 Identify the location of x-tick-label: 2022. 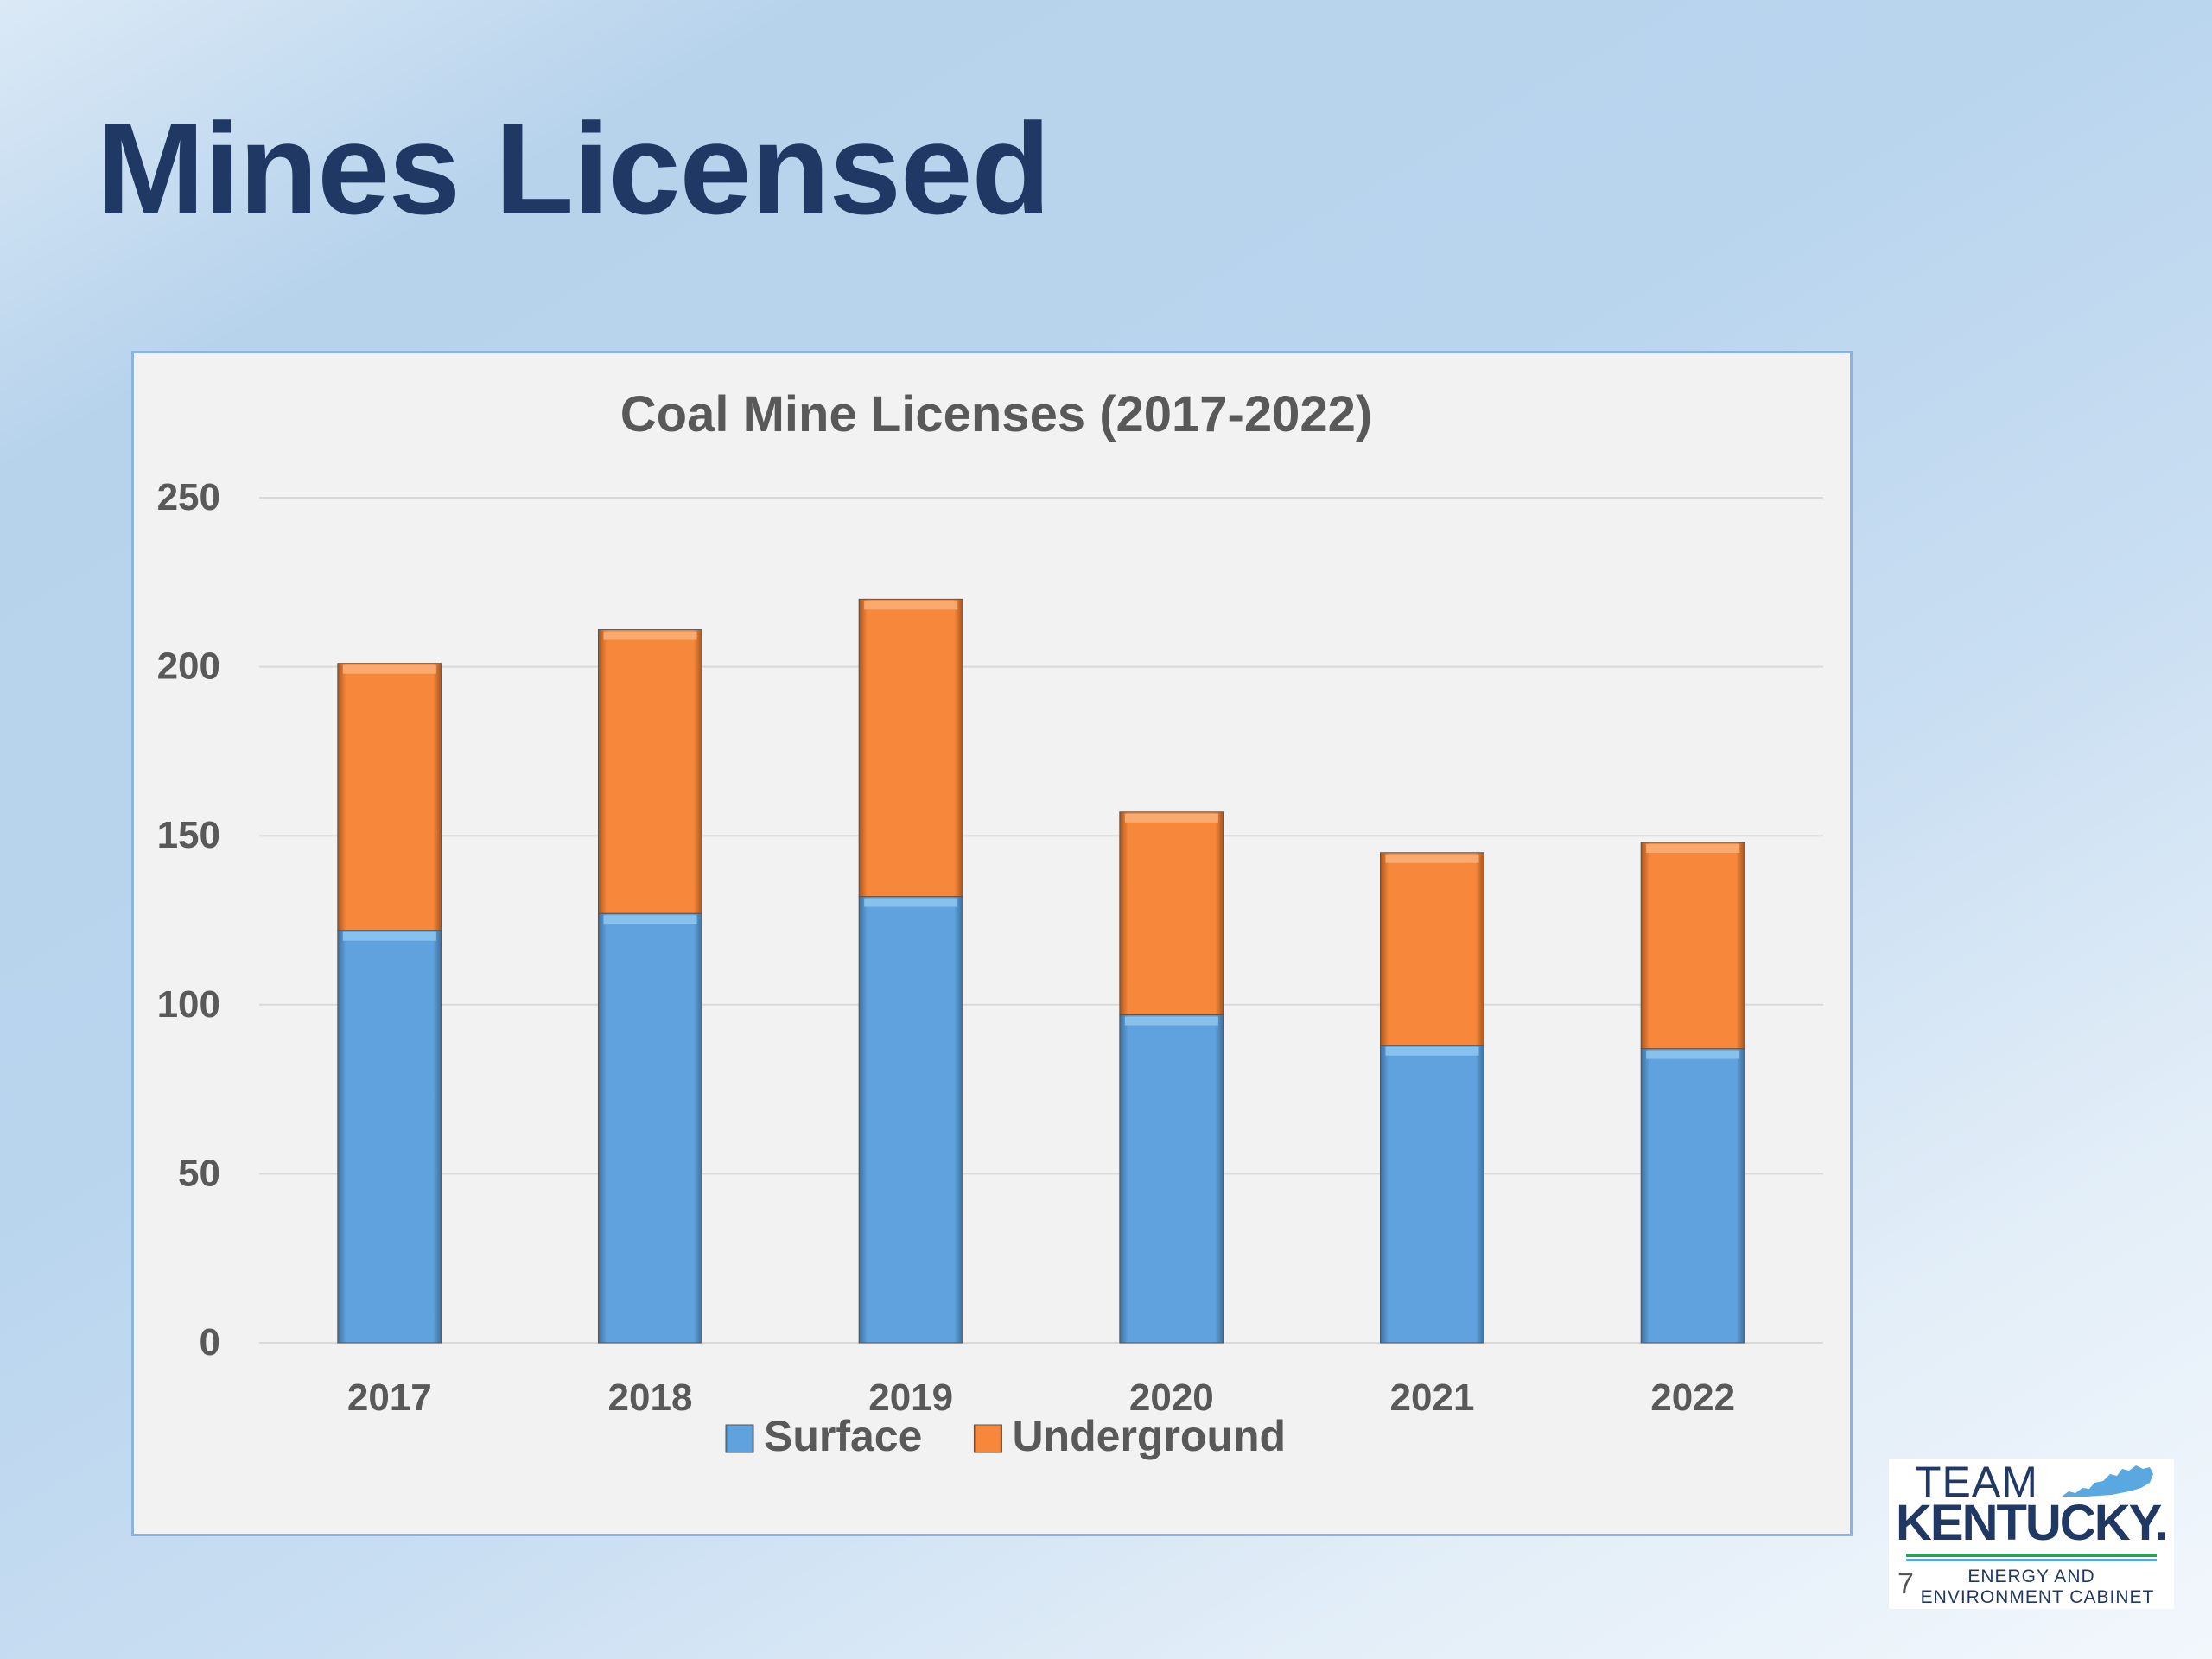
(1692, 1397).